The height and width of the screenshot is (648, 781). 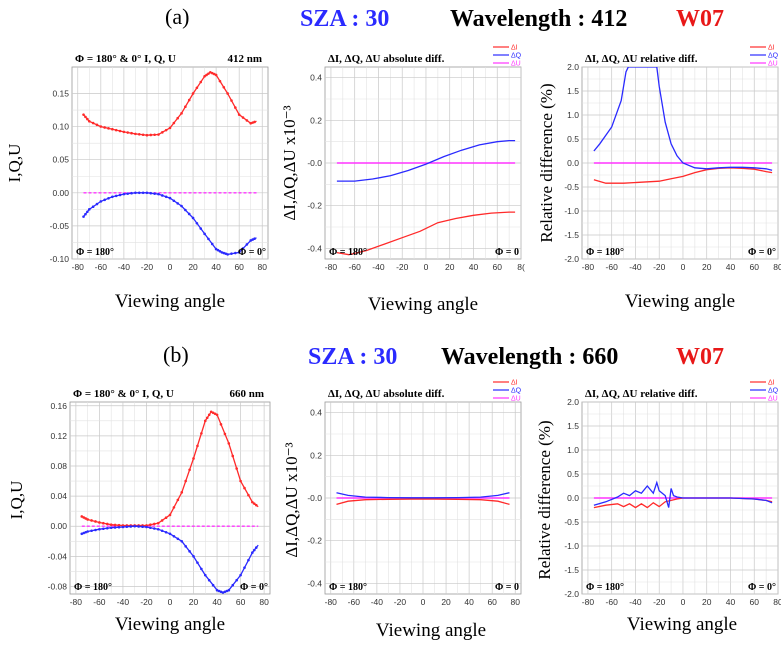 I want to click on y-tick-label: 0.05, so click(x=60, y=160).